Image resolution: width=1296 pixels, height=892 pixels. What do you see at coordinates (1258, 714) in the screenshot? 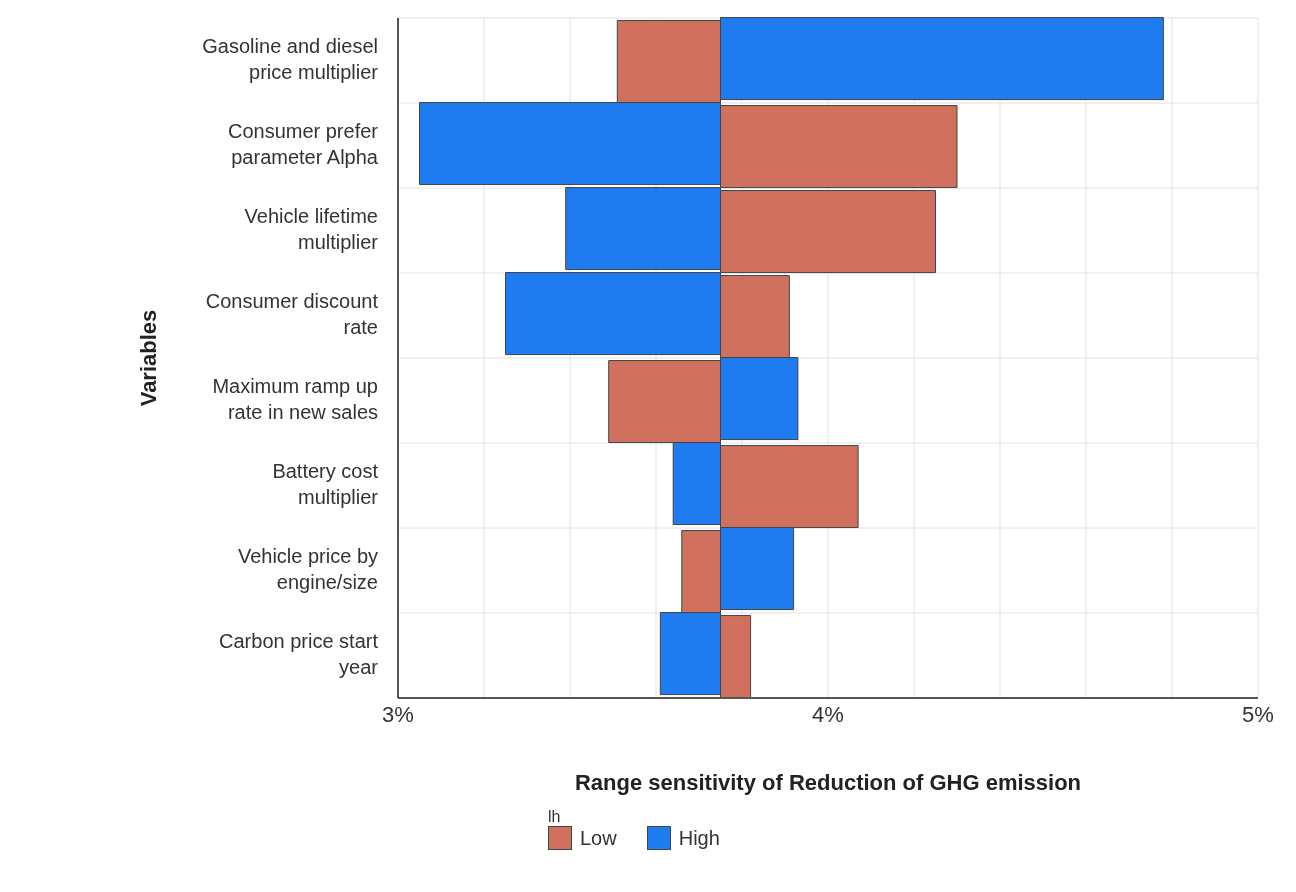
I see `x-tick-label: 5%` at bounding box center [1258, 714].